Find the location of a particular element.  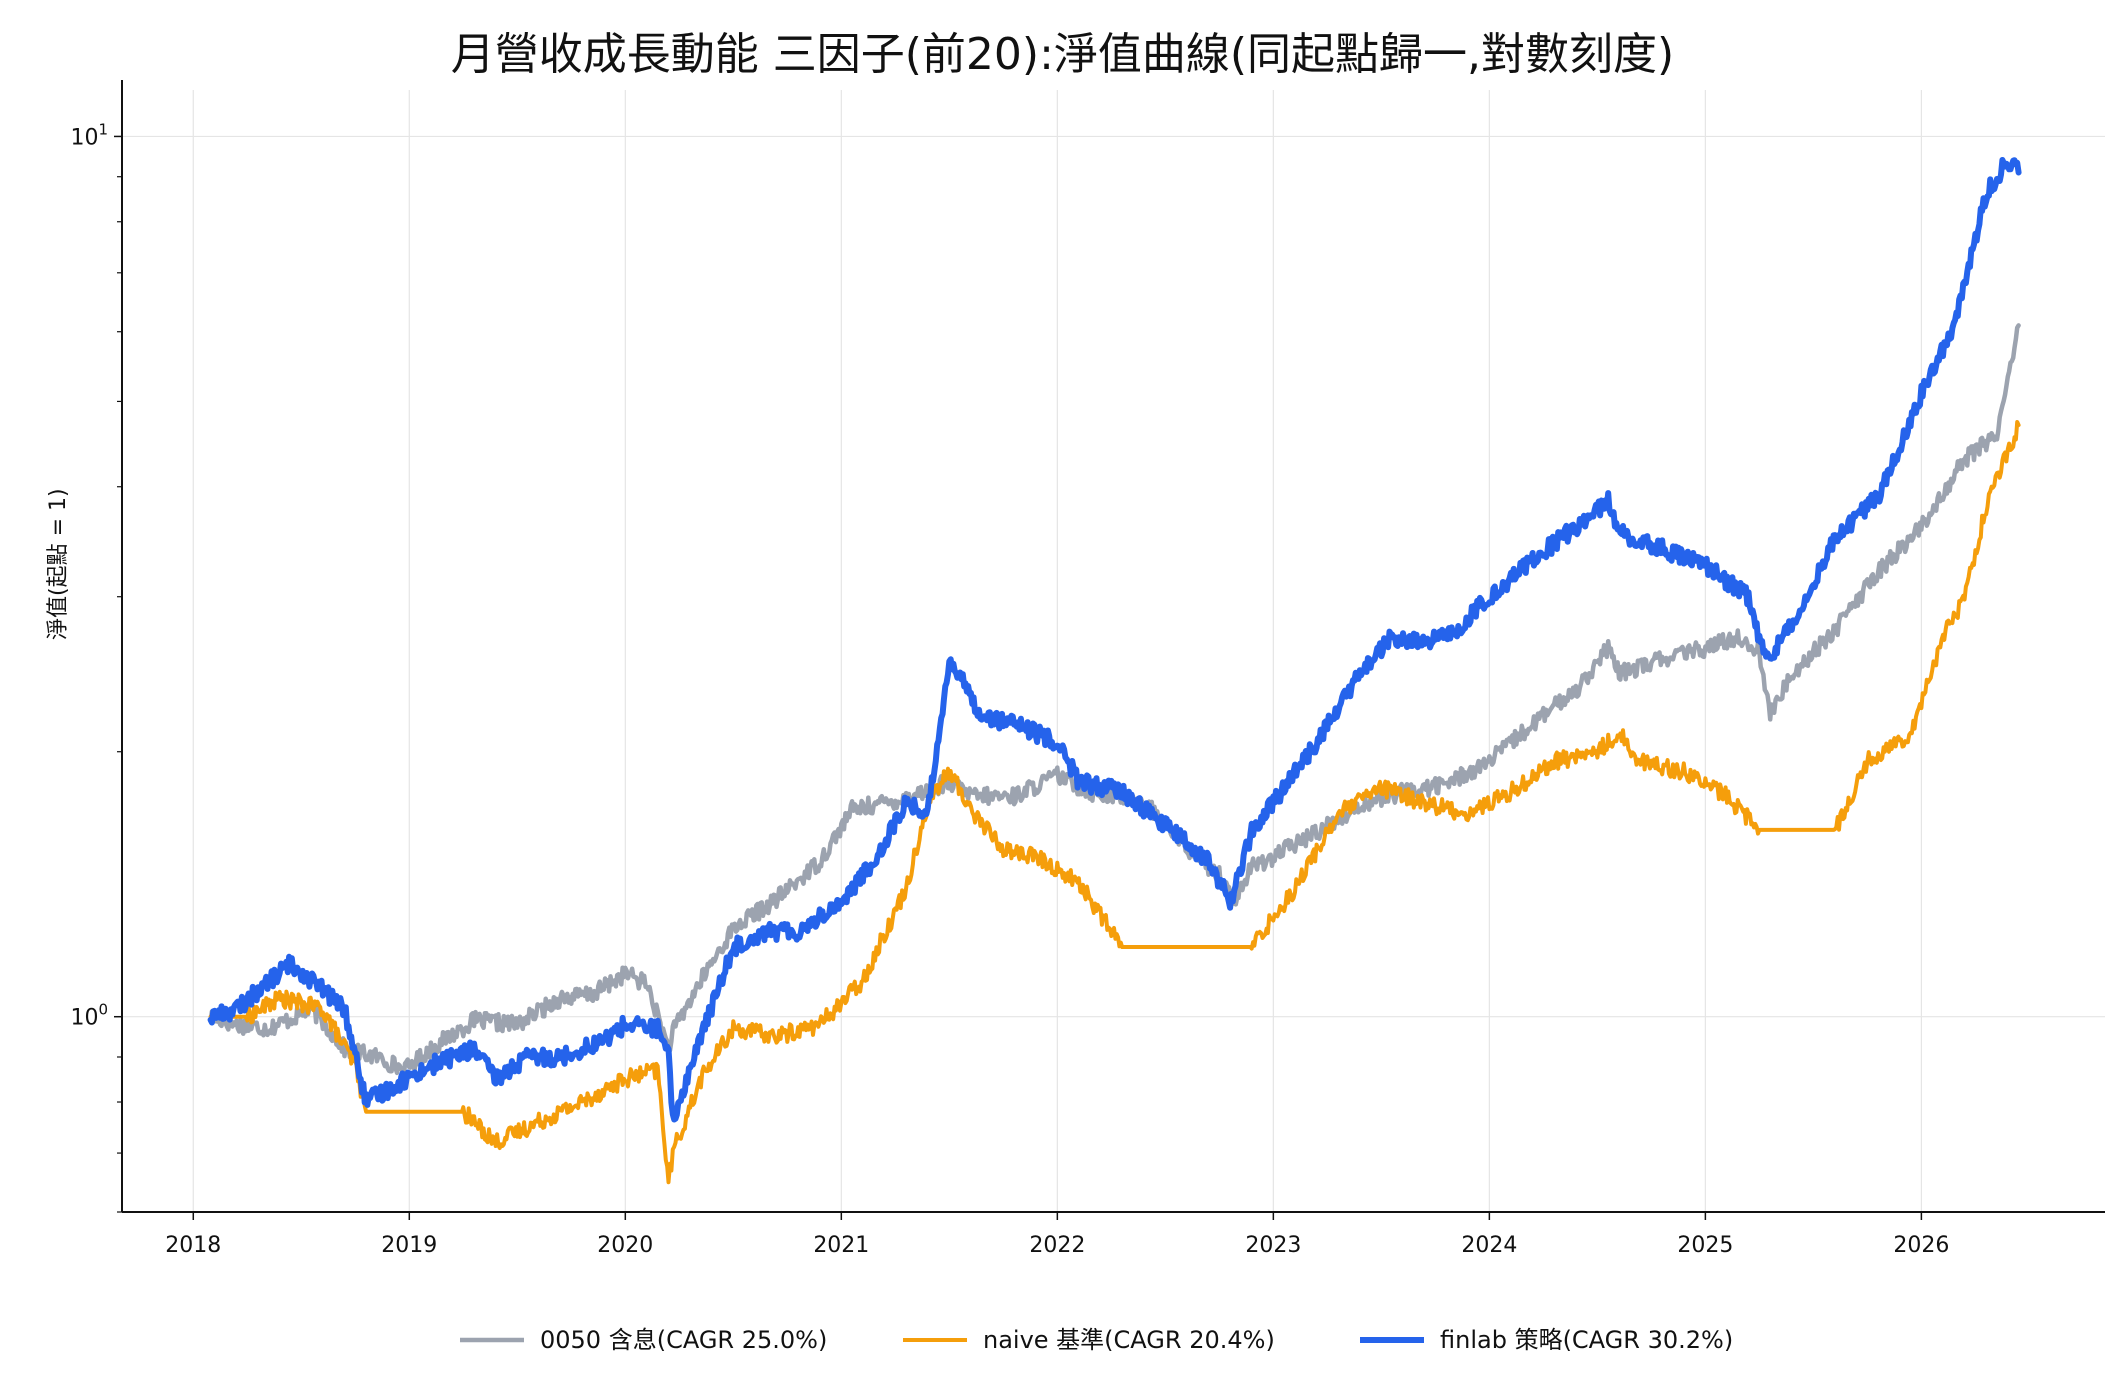

chart-title: 月營收成長動能 三因子(前20):淨值曲線(同起點歸一,對數刻度) is located at coordinates (1062, 54).